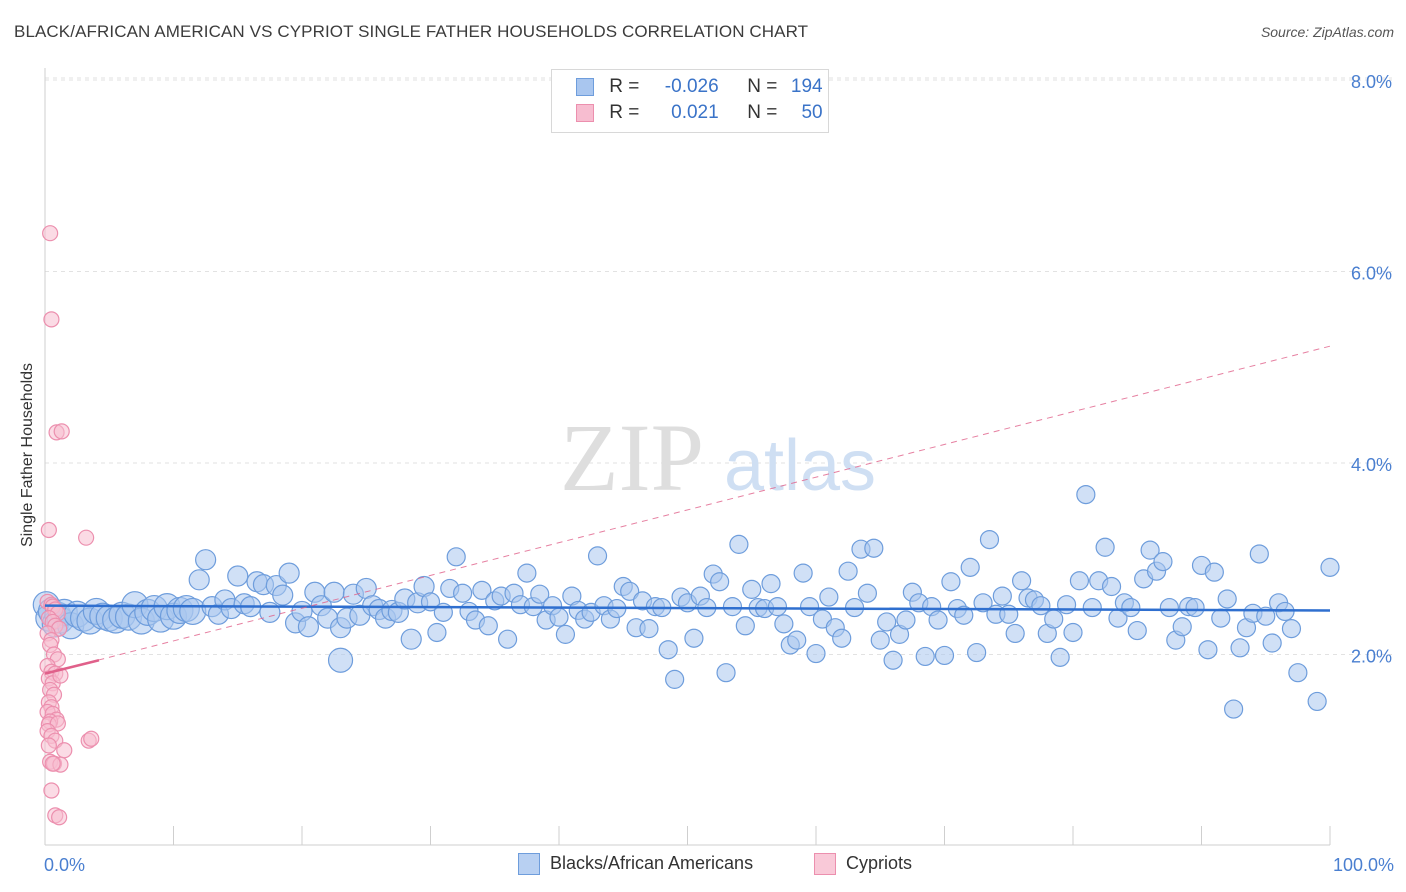 The image size is (1406, 892). Describe the element at coordinates (652, 863) in the screenshot. I see `bottom-legend-label: Blacks/African Americans` at that location.